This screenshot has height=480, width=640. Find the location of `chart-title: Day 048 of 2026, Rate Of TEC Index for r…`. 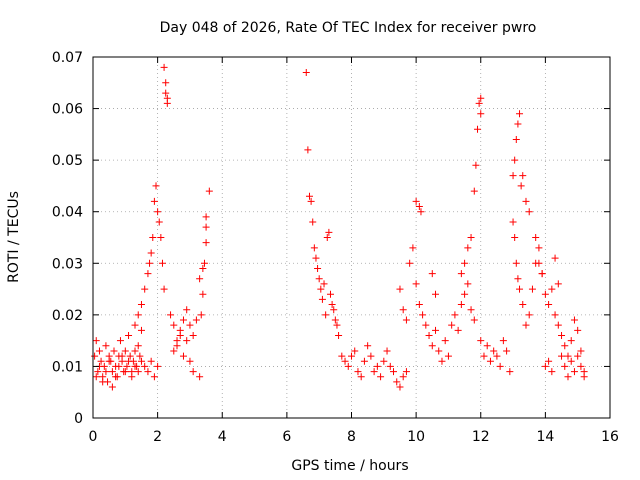

chart-title: Day 048 of 2026, Rate Of TEC Index for r… is located at coordinates (348, 28).